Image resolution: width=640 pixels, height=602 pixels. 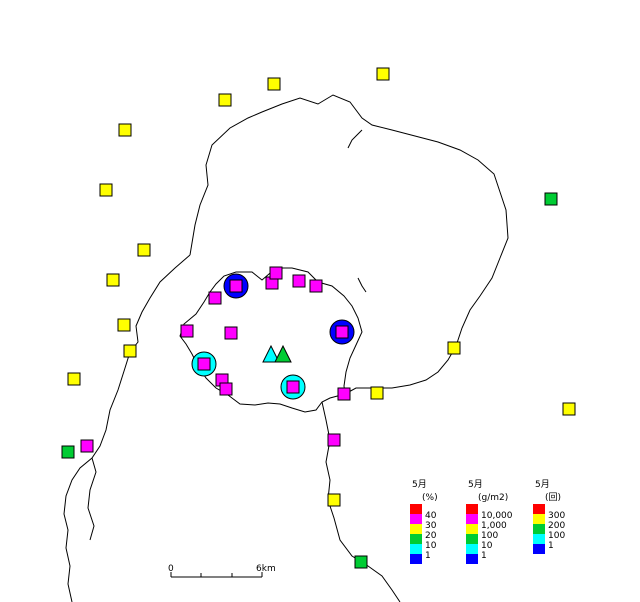 I want to click on caldera-outline, so click(x=160, y=303).